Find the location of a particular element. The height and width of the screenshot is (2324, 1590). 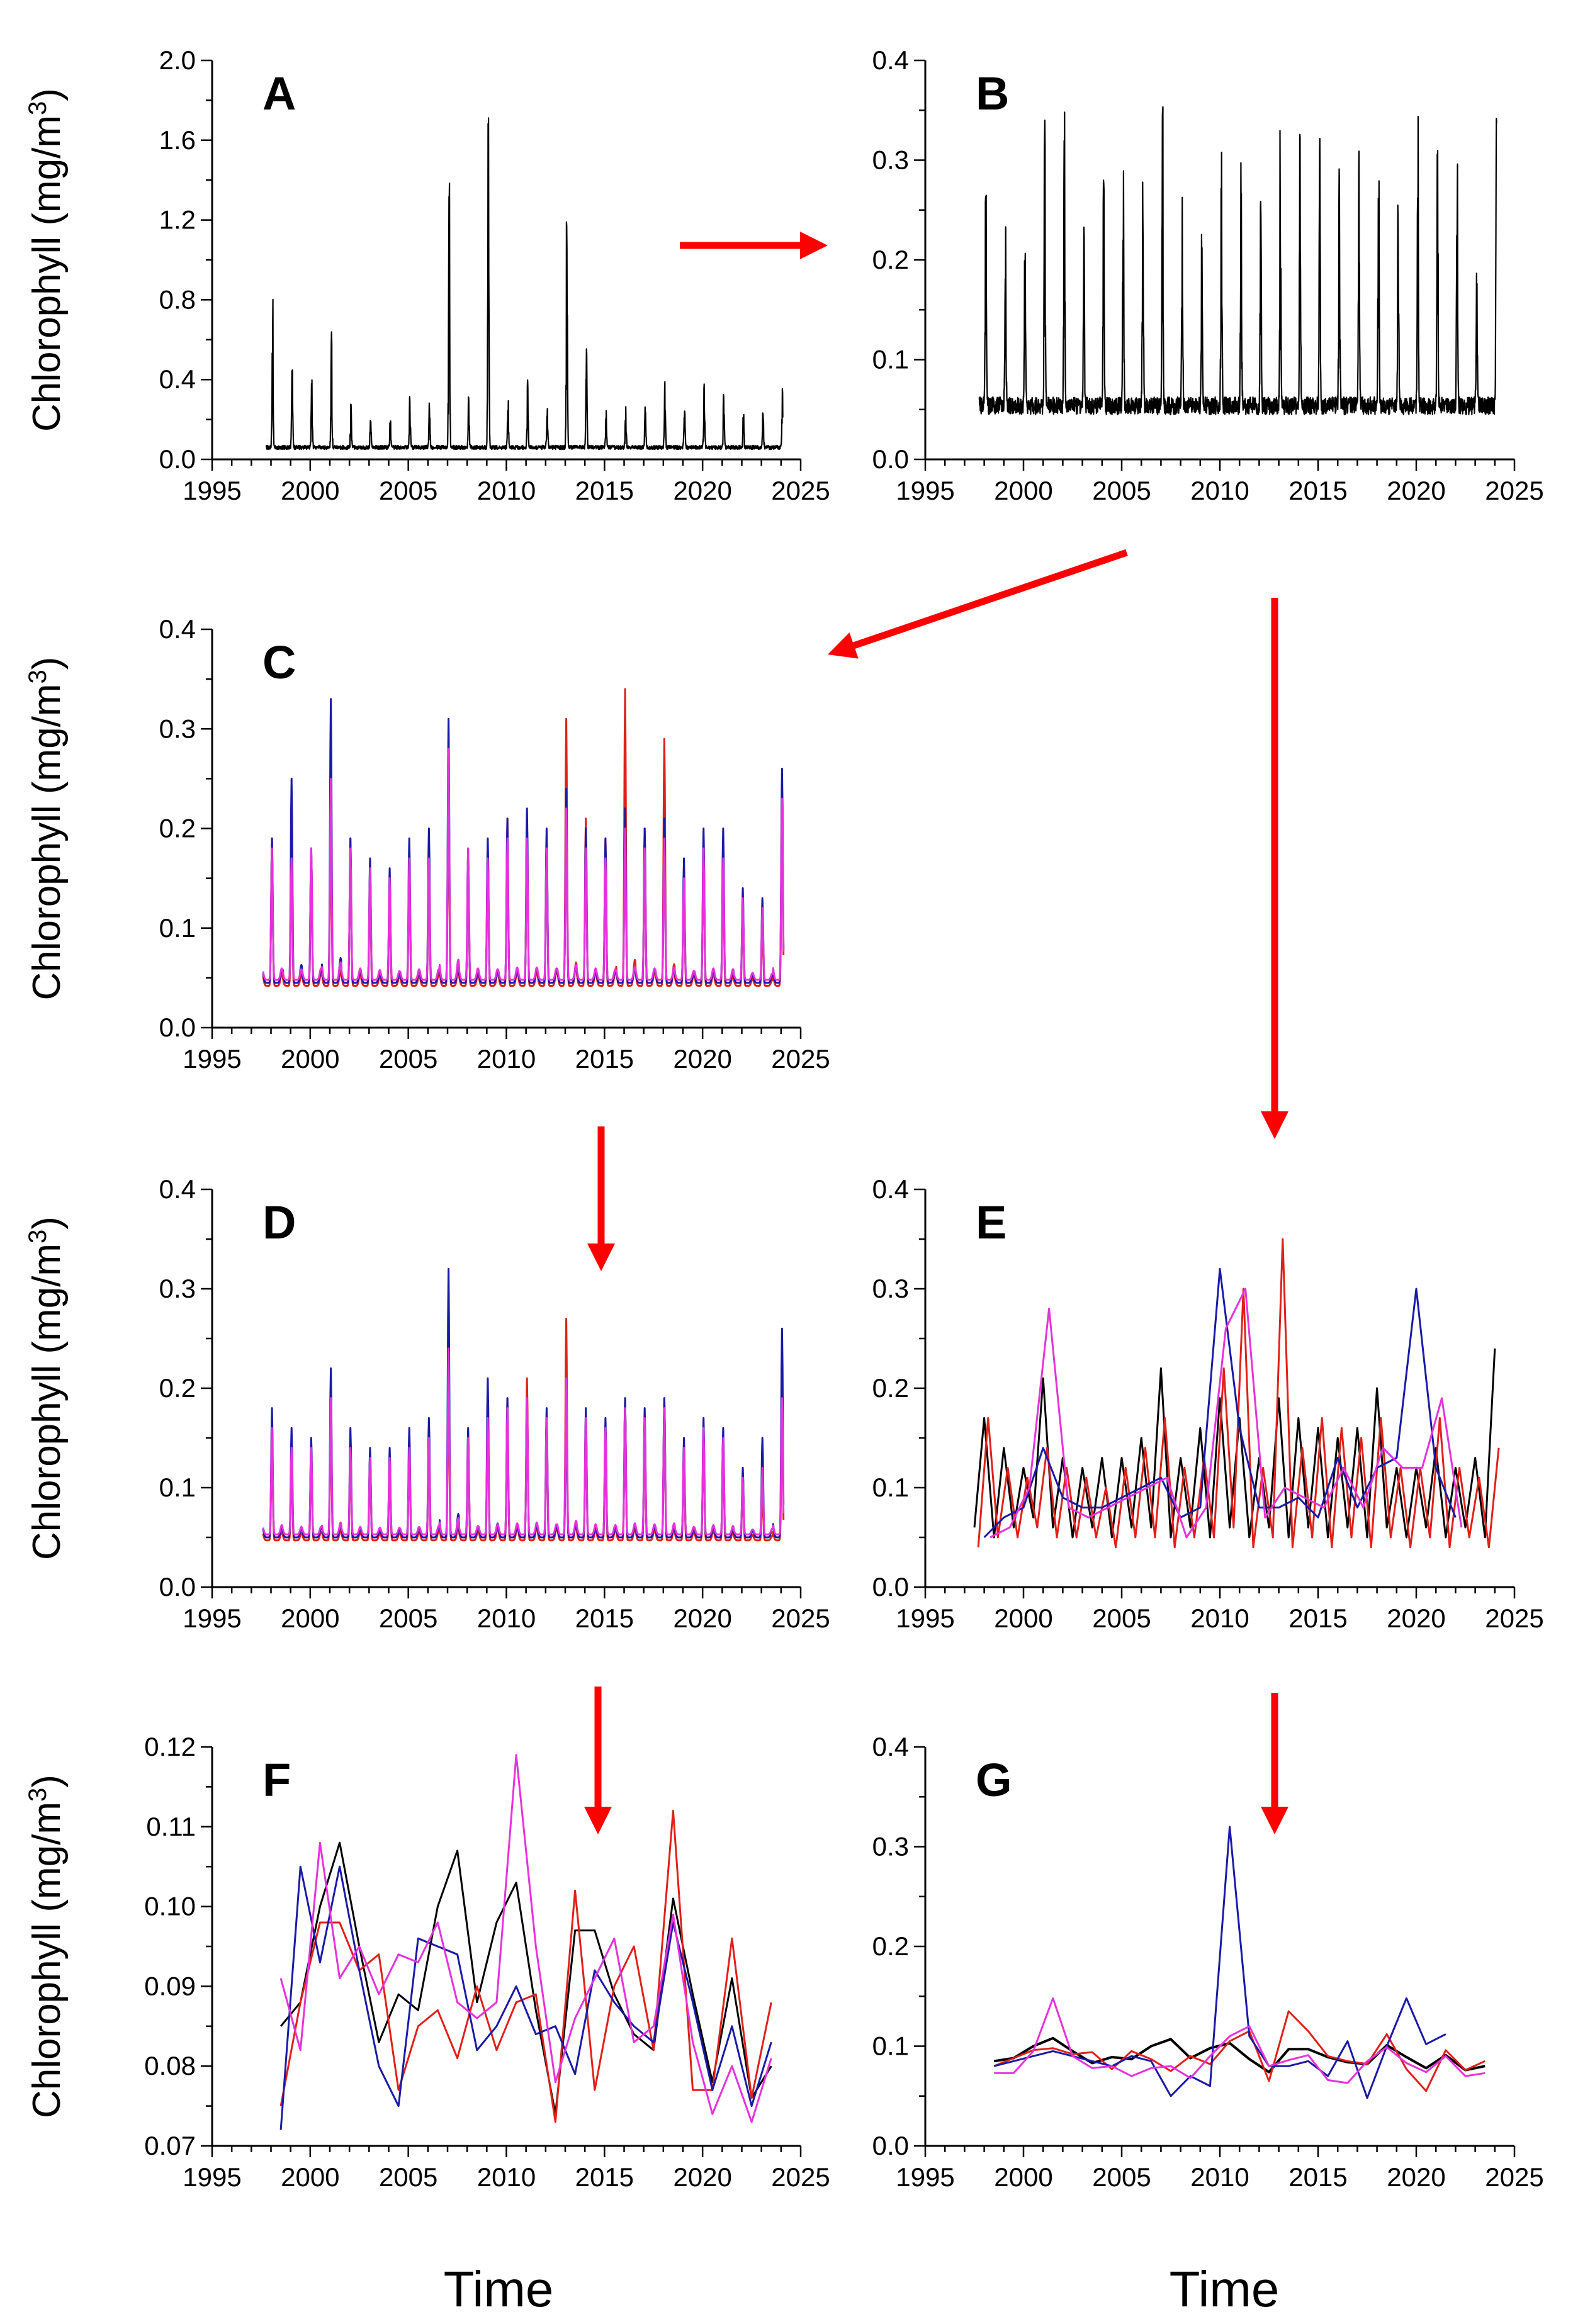

y-tick-label: 0.12 is located at coordinates (170, 1747).